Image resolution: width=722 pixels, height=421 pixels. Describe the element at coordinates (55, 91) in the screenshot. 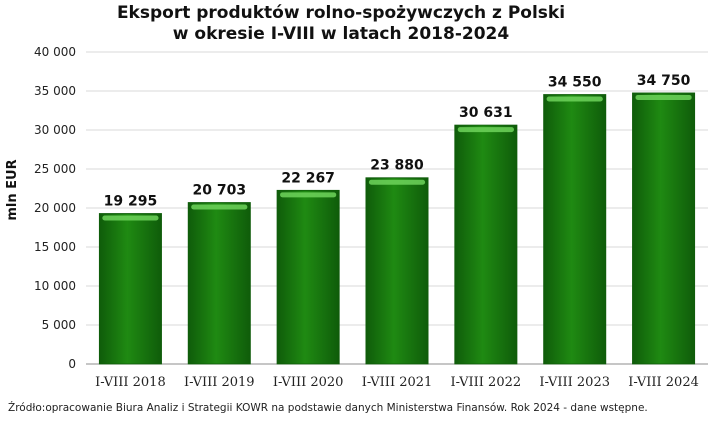

I see `y-tick-label: 35 000` at that location.